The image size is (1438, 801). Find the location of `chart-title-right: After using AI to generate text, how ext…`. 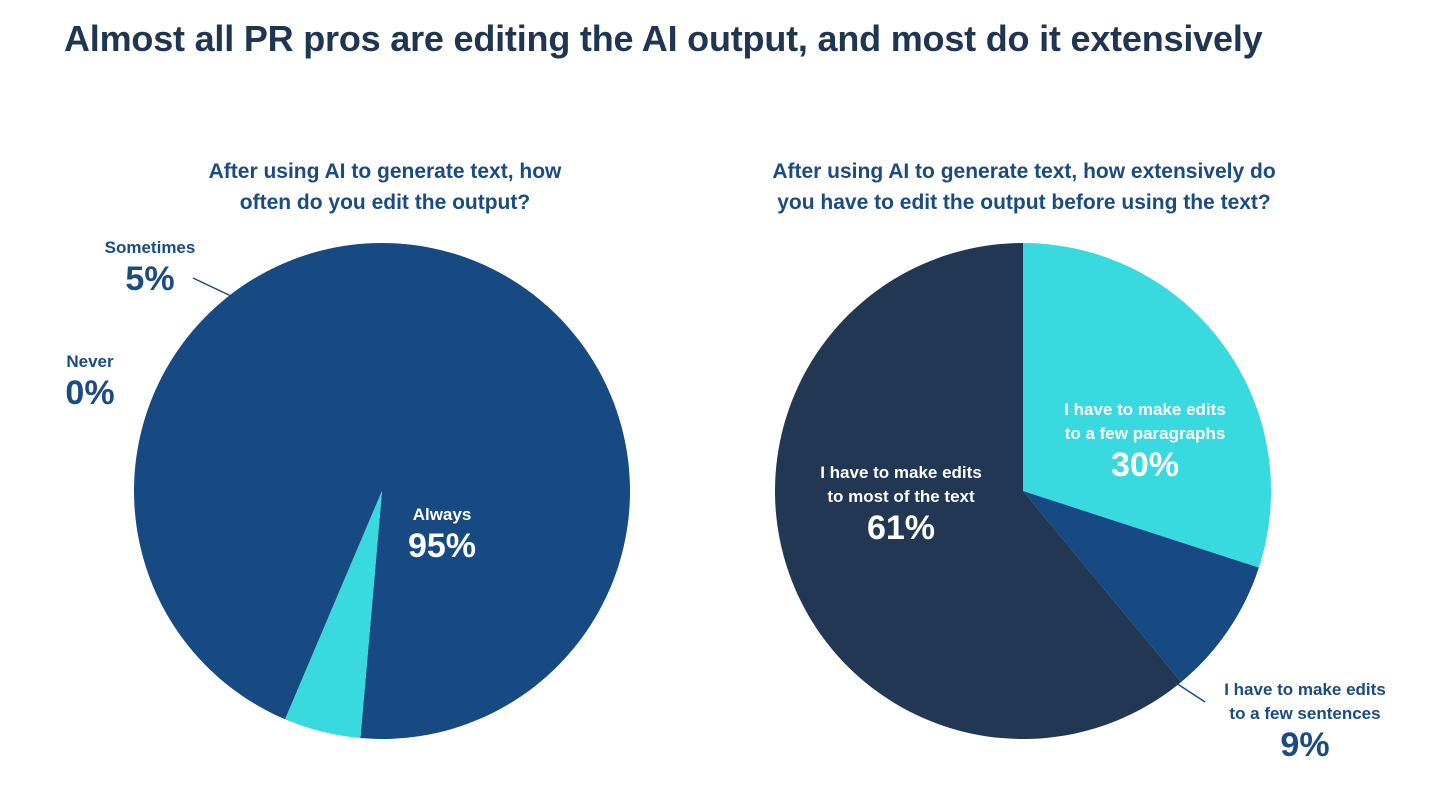

chart-title-right: After using AI to generate text, how ext… is located at coordinates (1024, 187).